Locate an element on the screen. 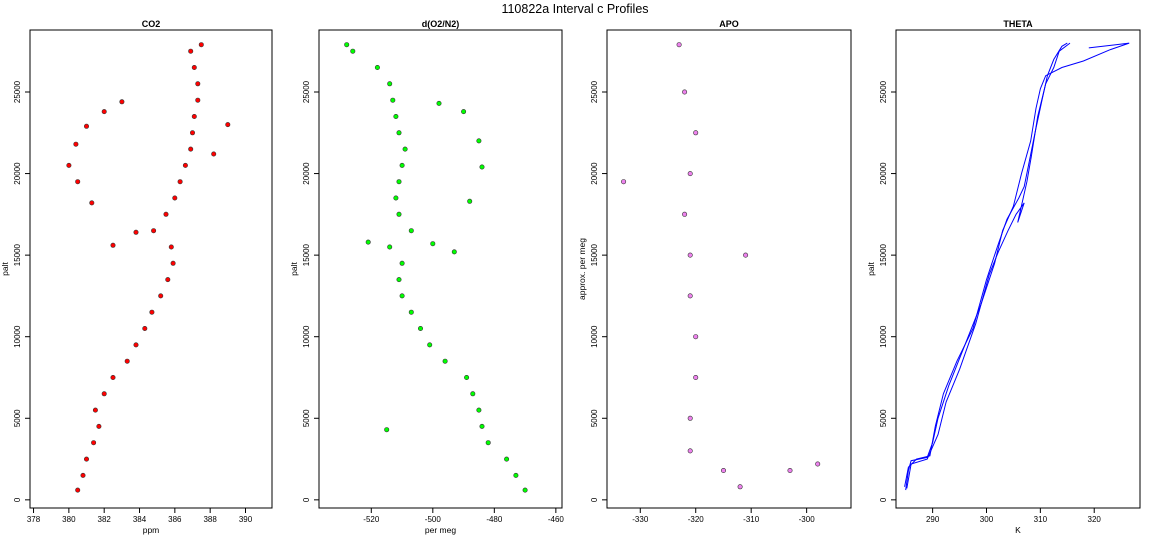 Image resolution: width=1150 pixels, height=555 pixels. x-axis-label: per meg is located at coordinates (440, 530).